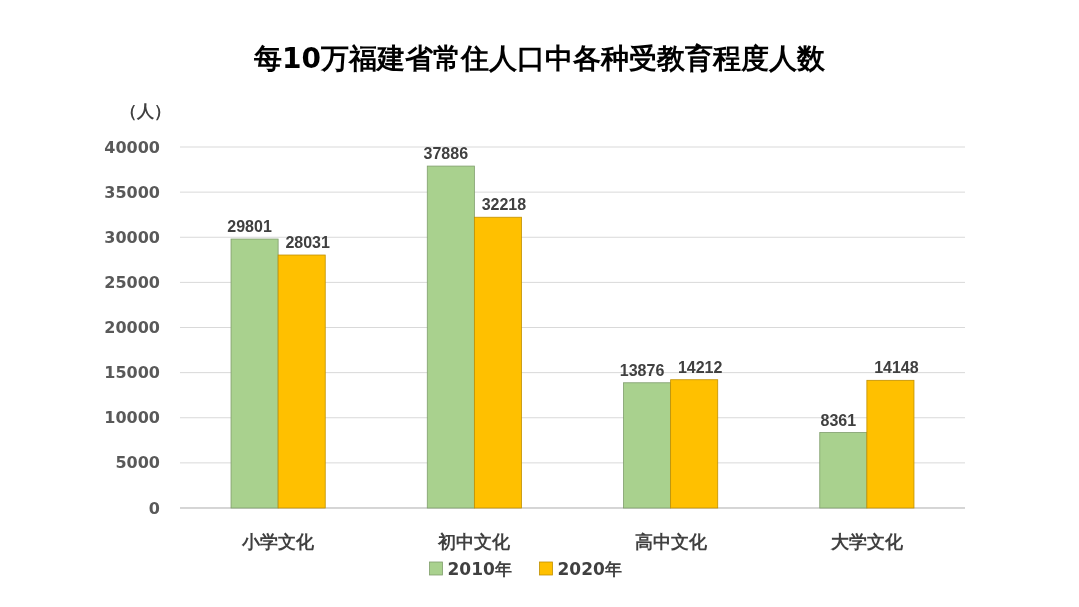 The image size is (1079, 607). Describe the element at coordinates (145, 111) in the screenshot. I see `y-axis-title: （人）` at that location.